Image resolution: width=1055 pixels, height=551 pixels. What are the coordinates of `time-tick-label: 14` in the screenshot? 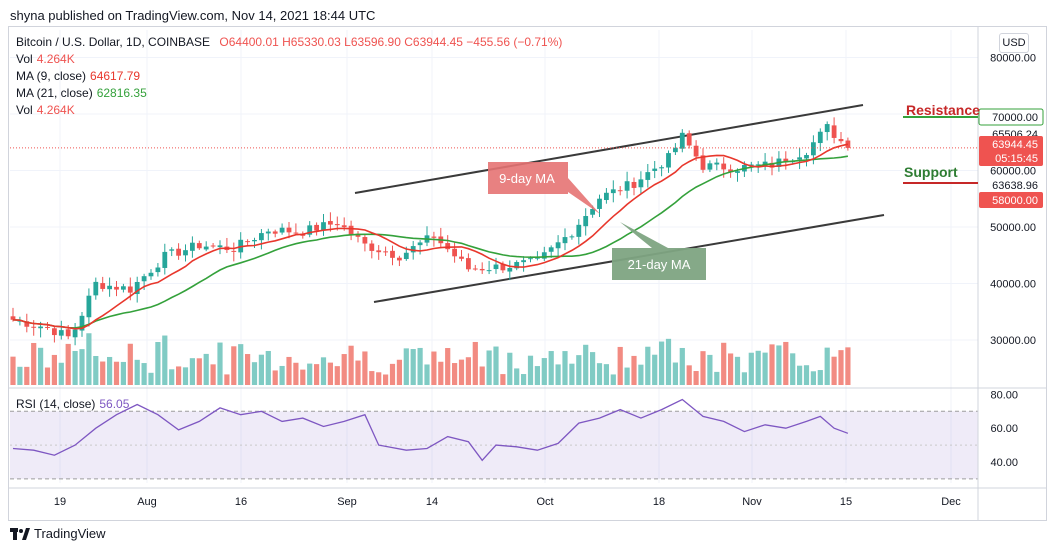 It's located at (432, 502).